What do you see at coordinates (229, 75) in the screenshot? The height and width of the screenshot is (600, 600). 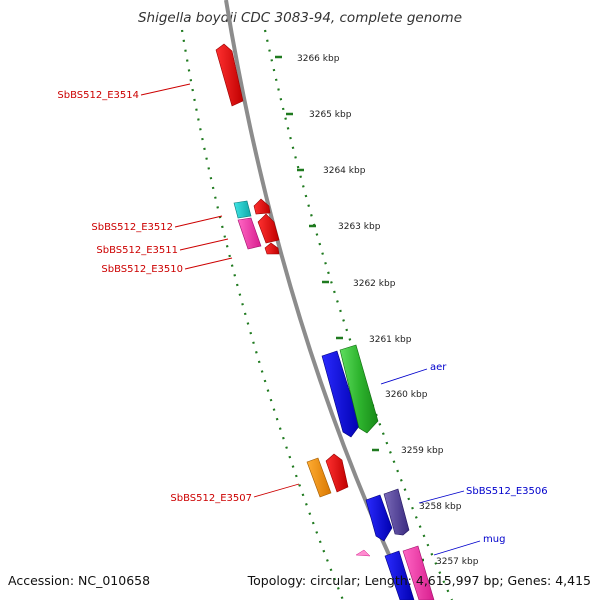 I see `gene-sbbs512-e3514` at bounding box center [229, 75].